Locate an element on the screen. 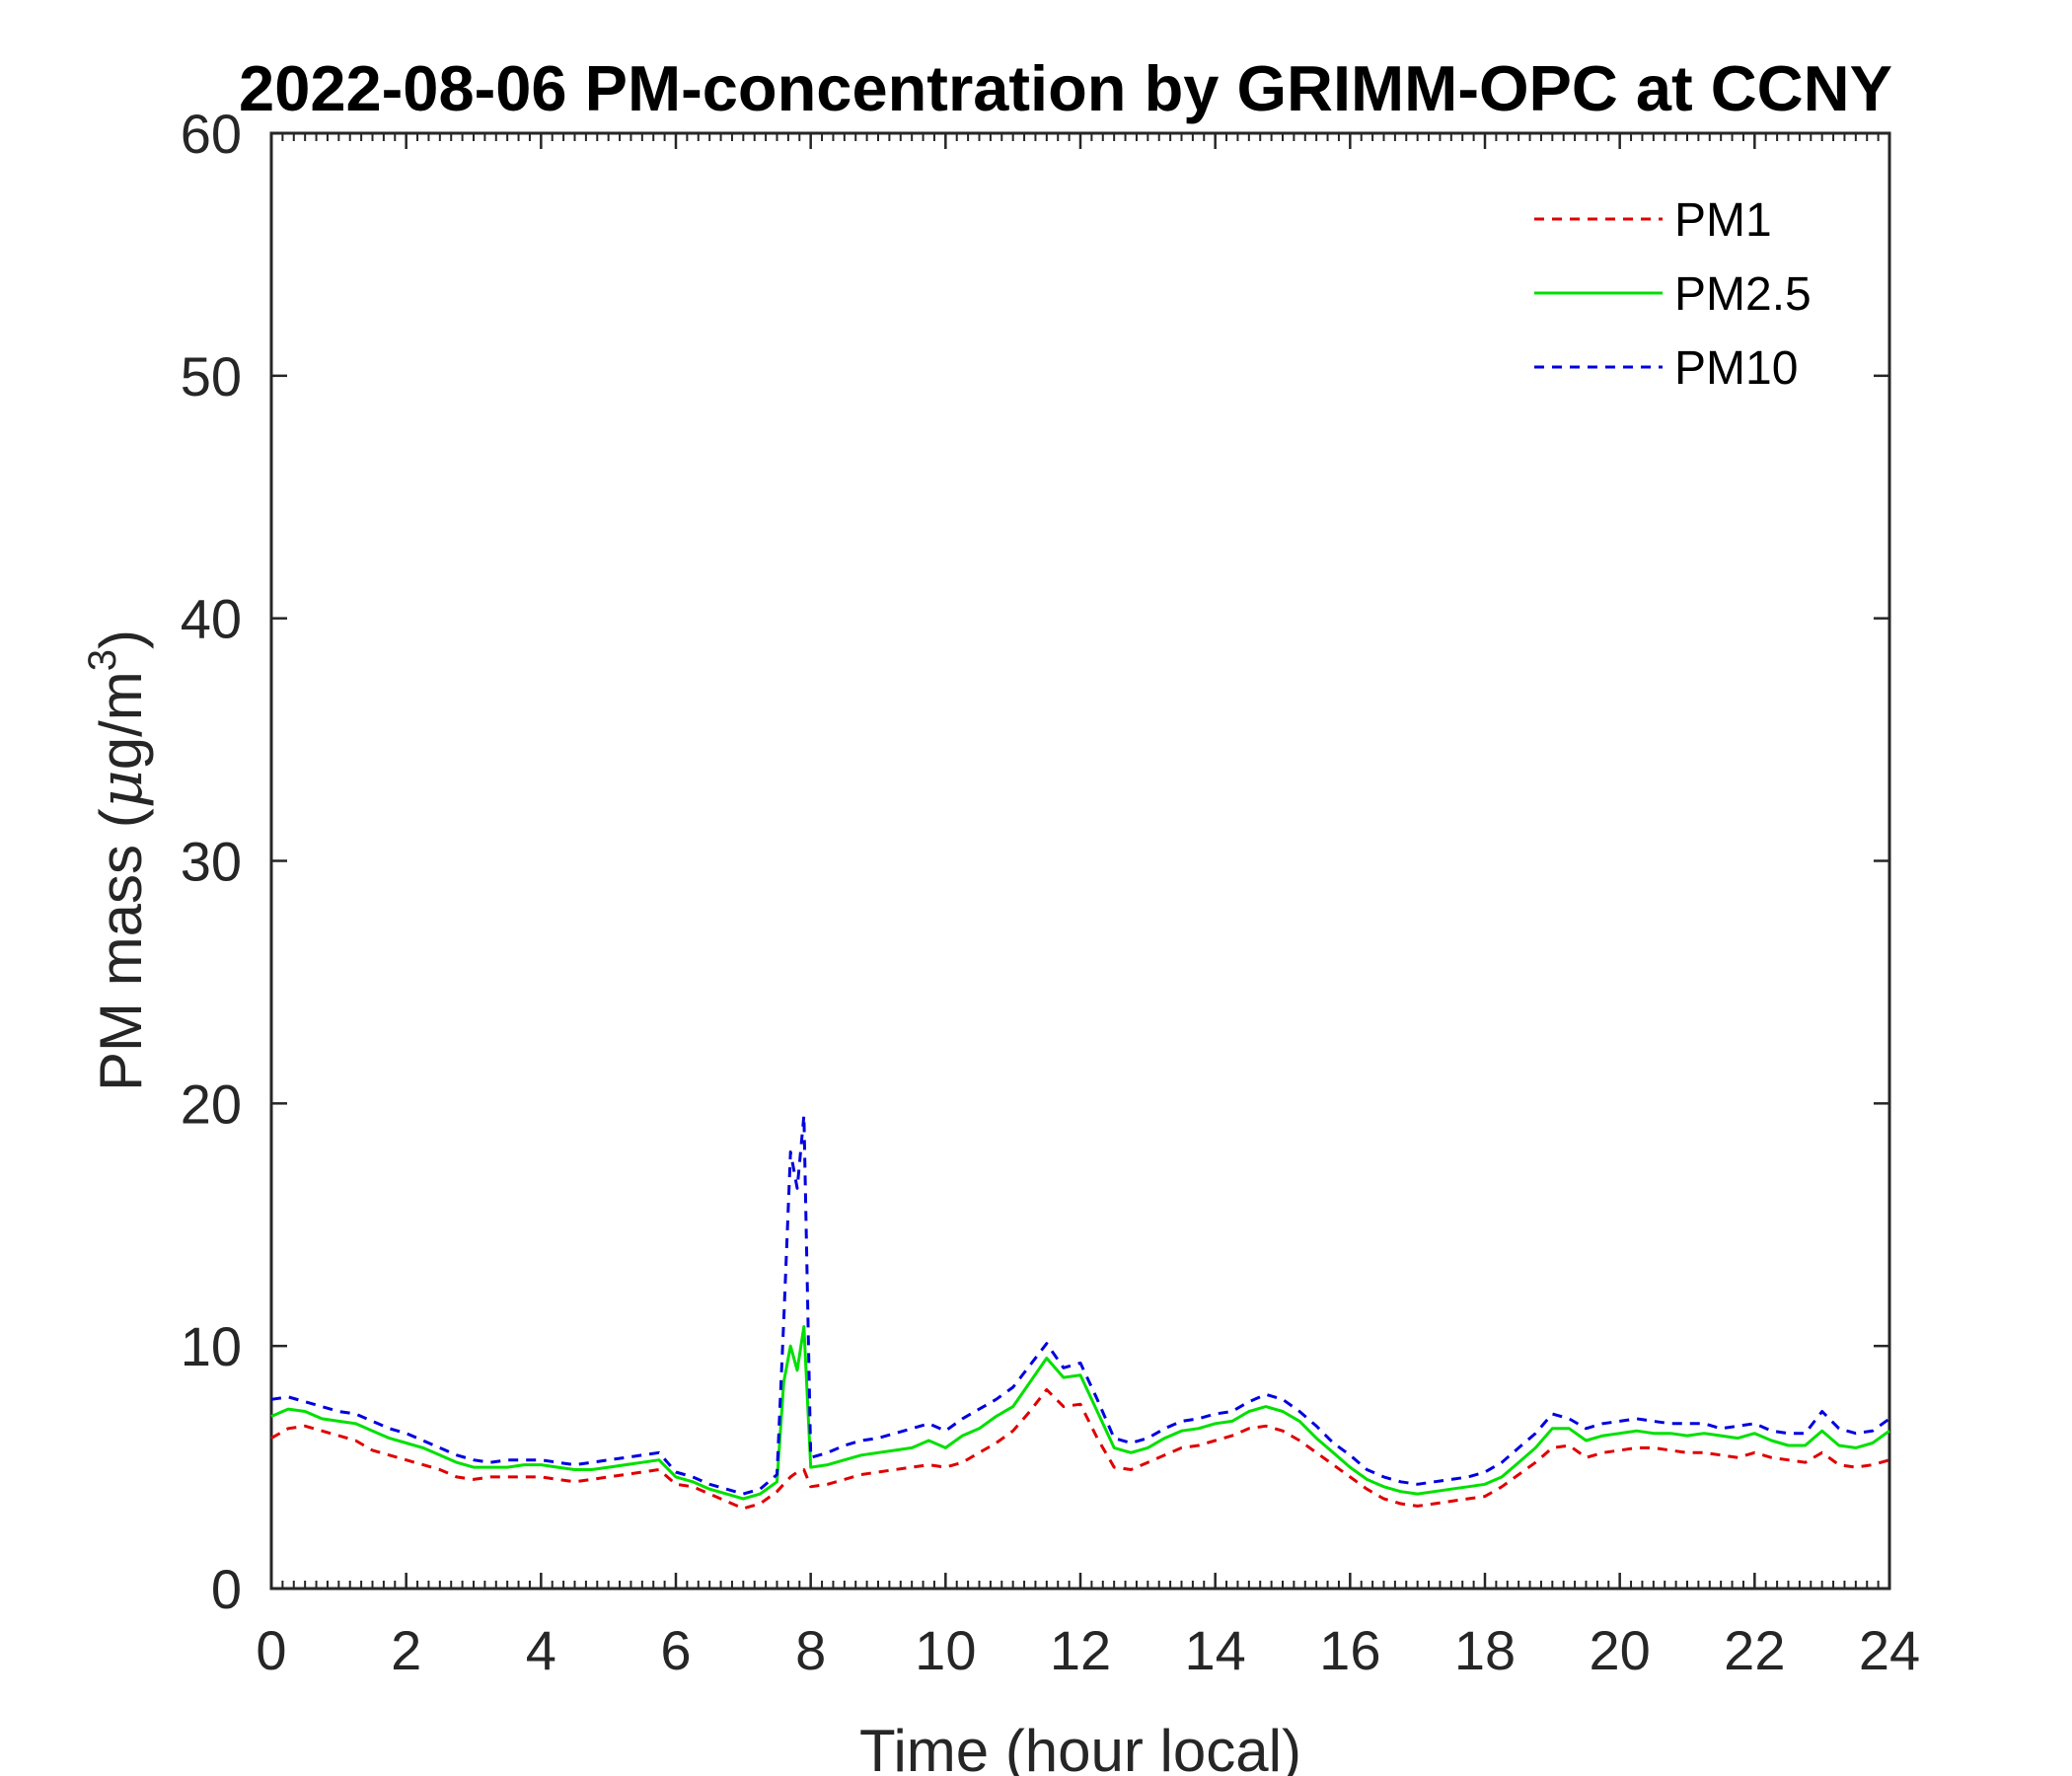  y-tick-label: 20 is located at coordinates (212, 1104).